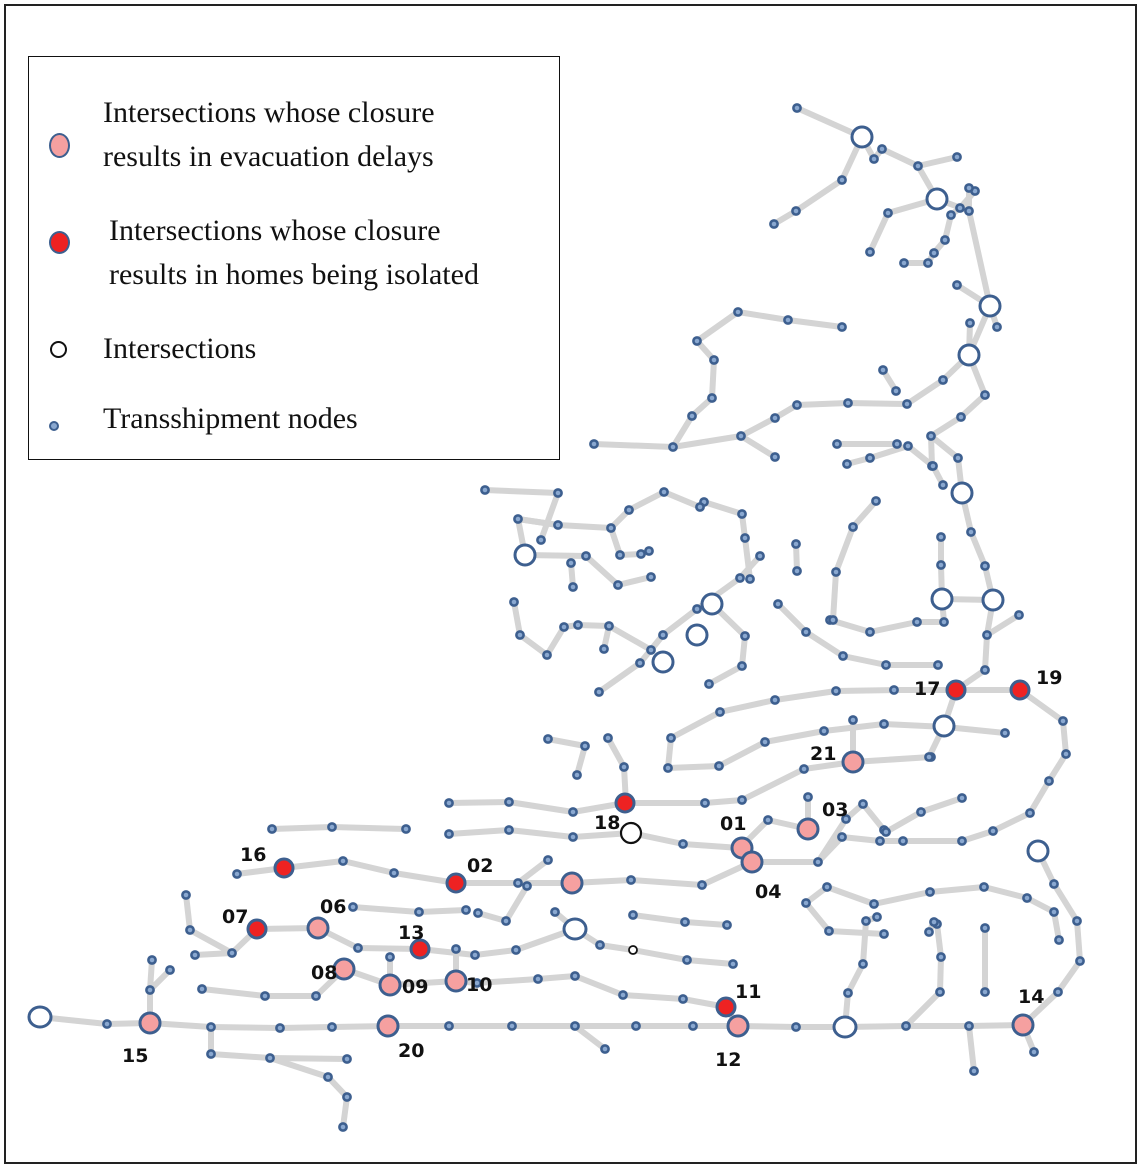 This screenshot has height=1170, width=1143. I want to click on label-13: 13, so click(411, 933).